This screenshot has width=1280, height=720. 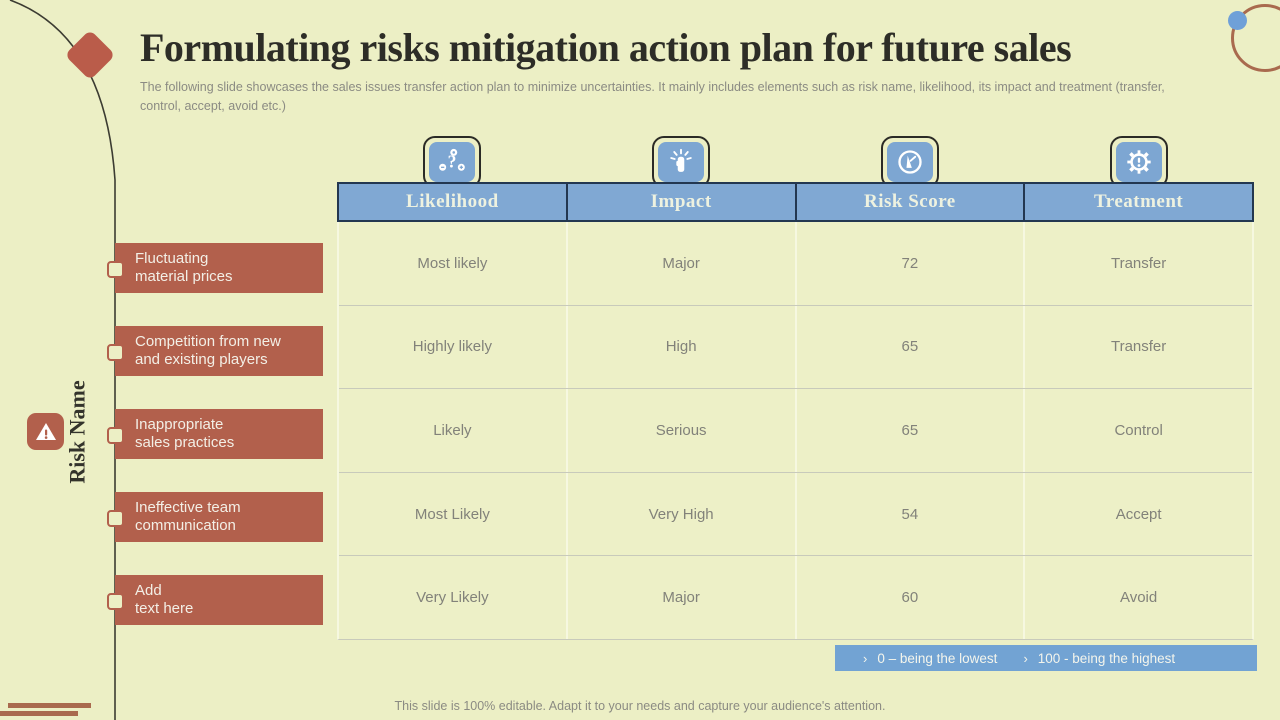 What do you see at coordinates (1237, 20) in the screenshot?
I see `blue-dot-decoration` at bounding box center [1237, 20].